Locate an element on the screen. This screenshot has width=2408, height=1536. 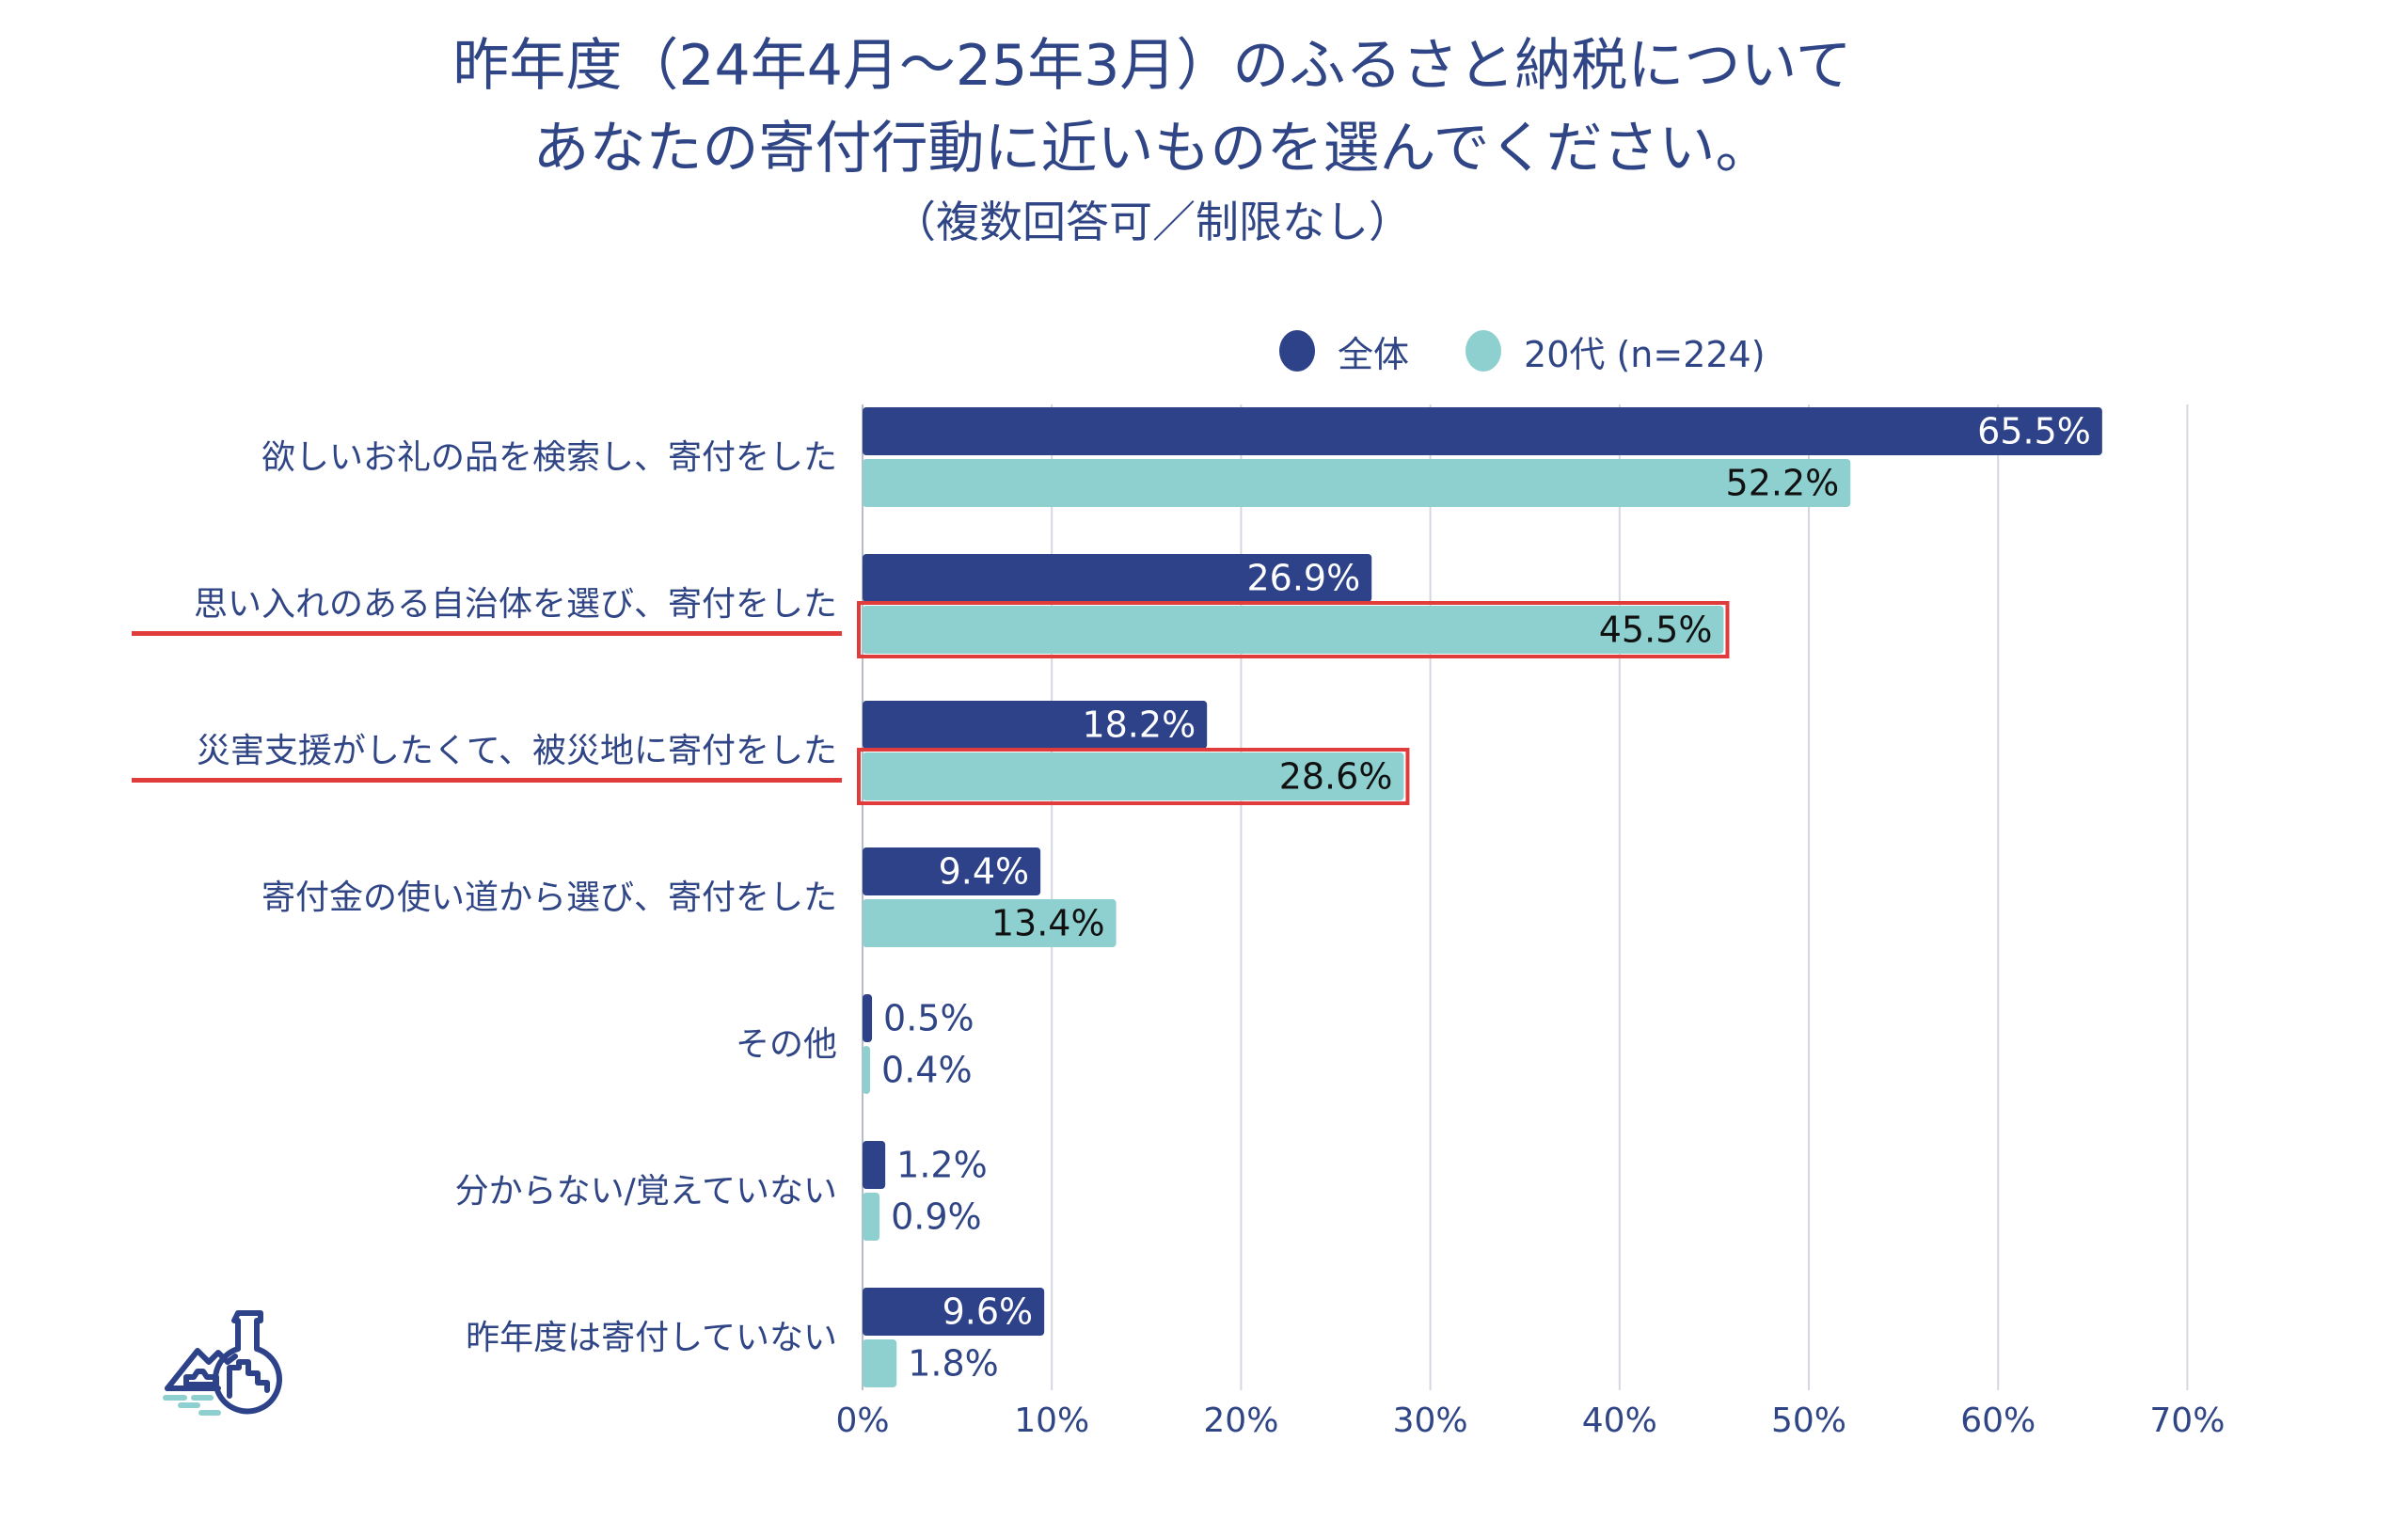
x-tick-label: 20% is located at coordinates (1240, 1420).